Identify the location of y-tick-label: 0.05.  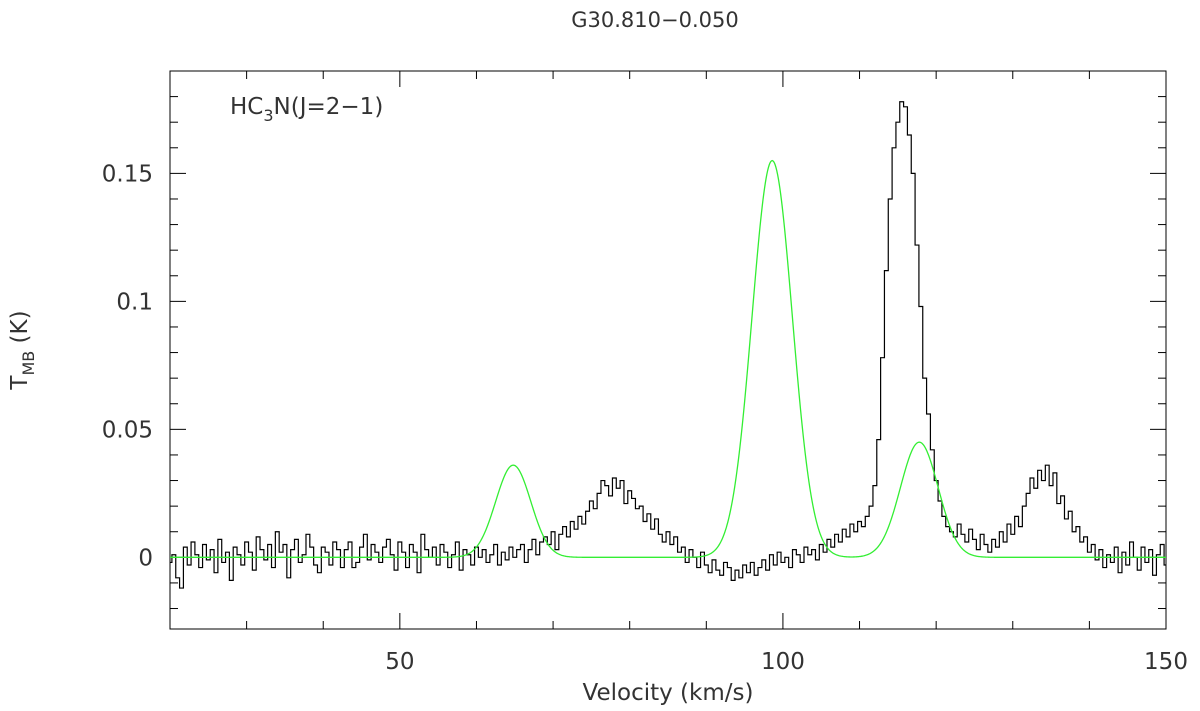
(127, 430).